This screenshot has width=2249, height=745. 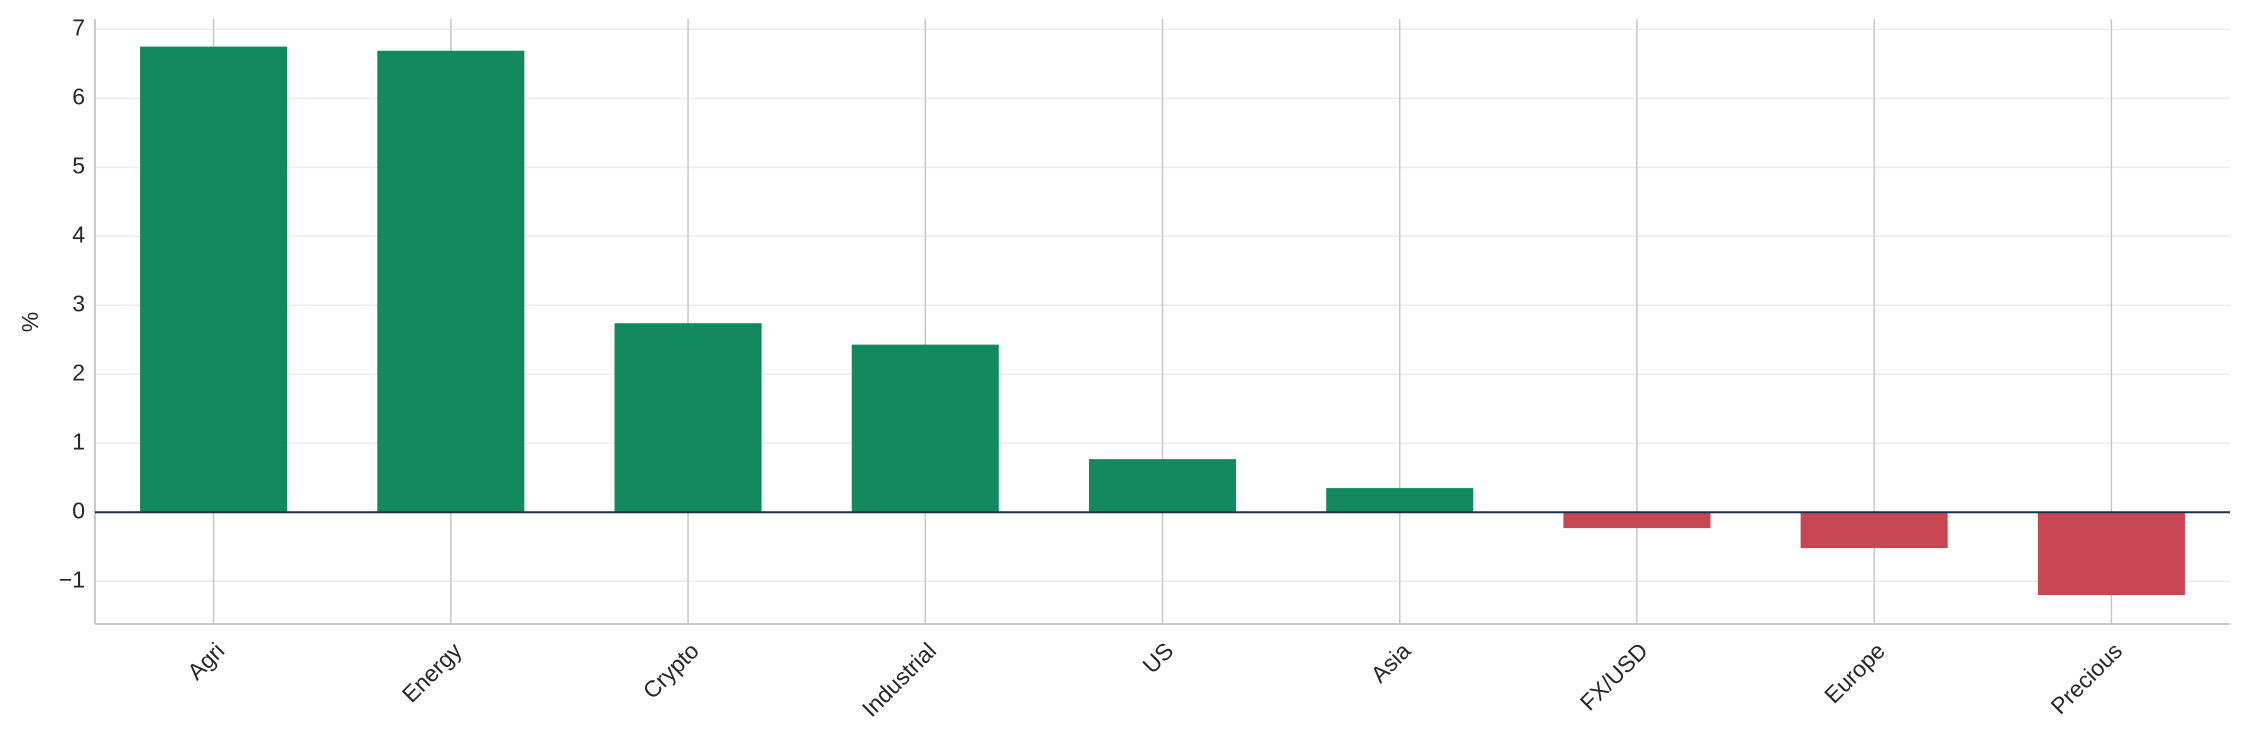 What do you see at coordinates (30, 322) in the screenshot?
I see `y-axis-label: %` at bounding box center [30, 322].